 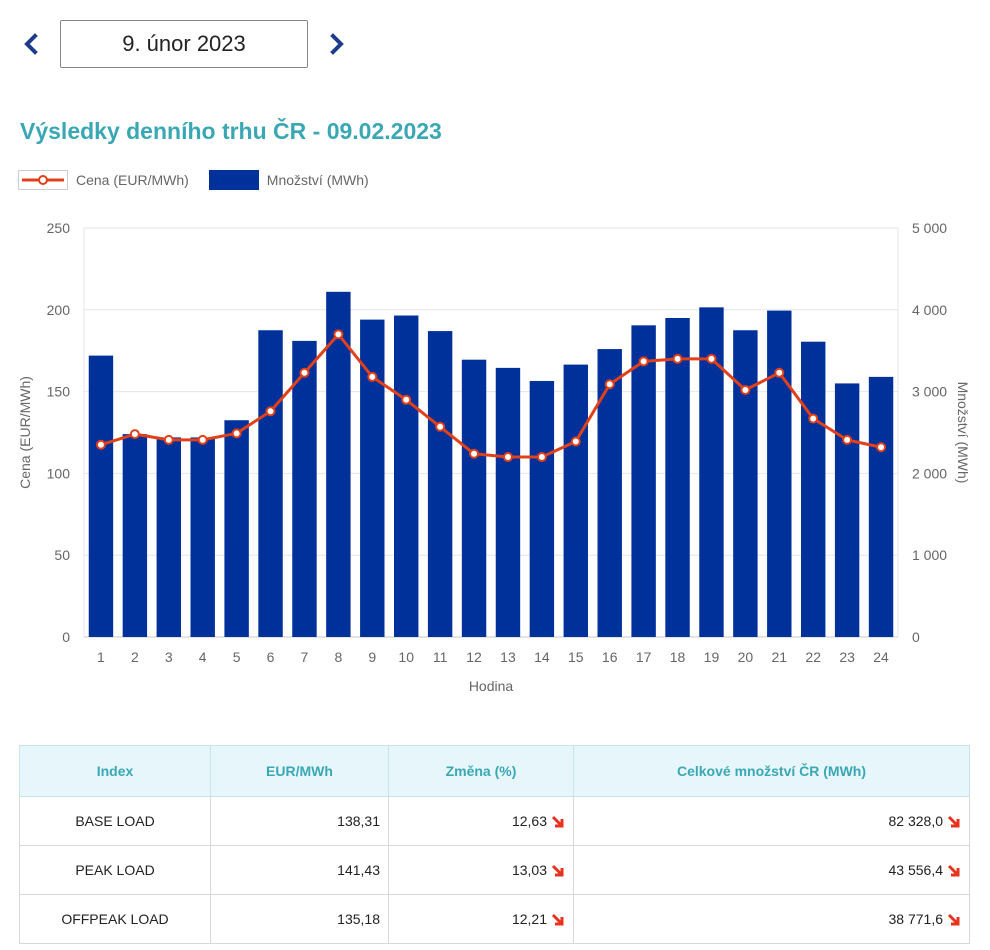 I want to click on y-tick-label-left: 50, so click(x=62, y=555).